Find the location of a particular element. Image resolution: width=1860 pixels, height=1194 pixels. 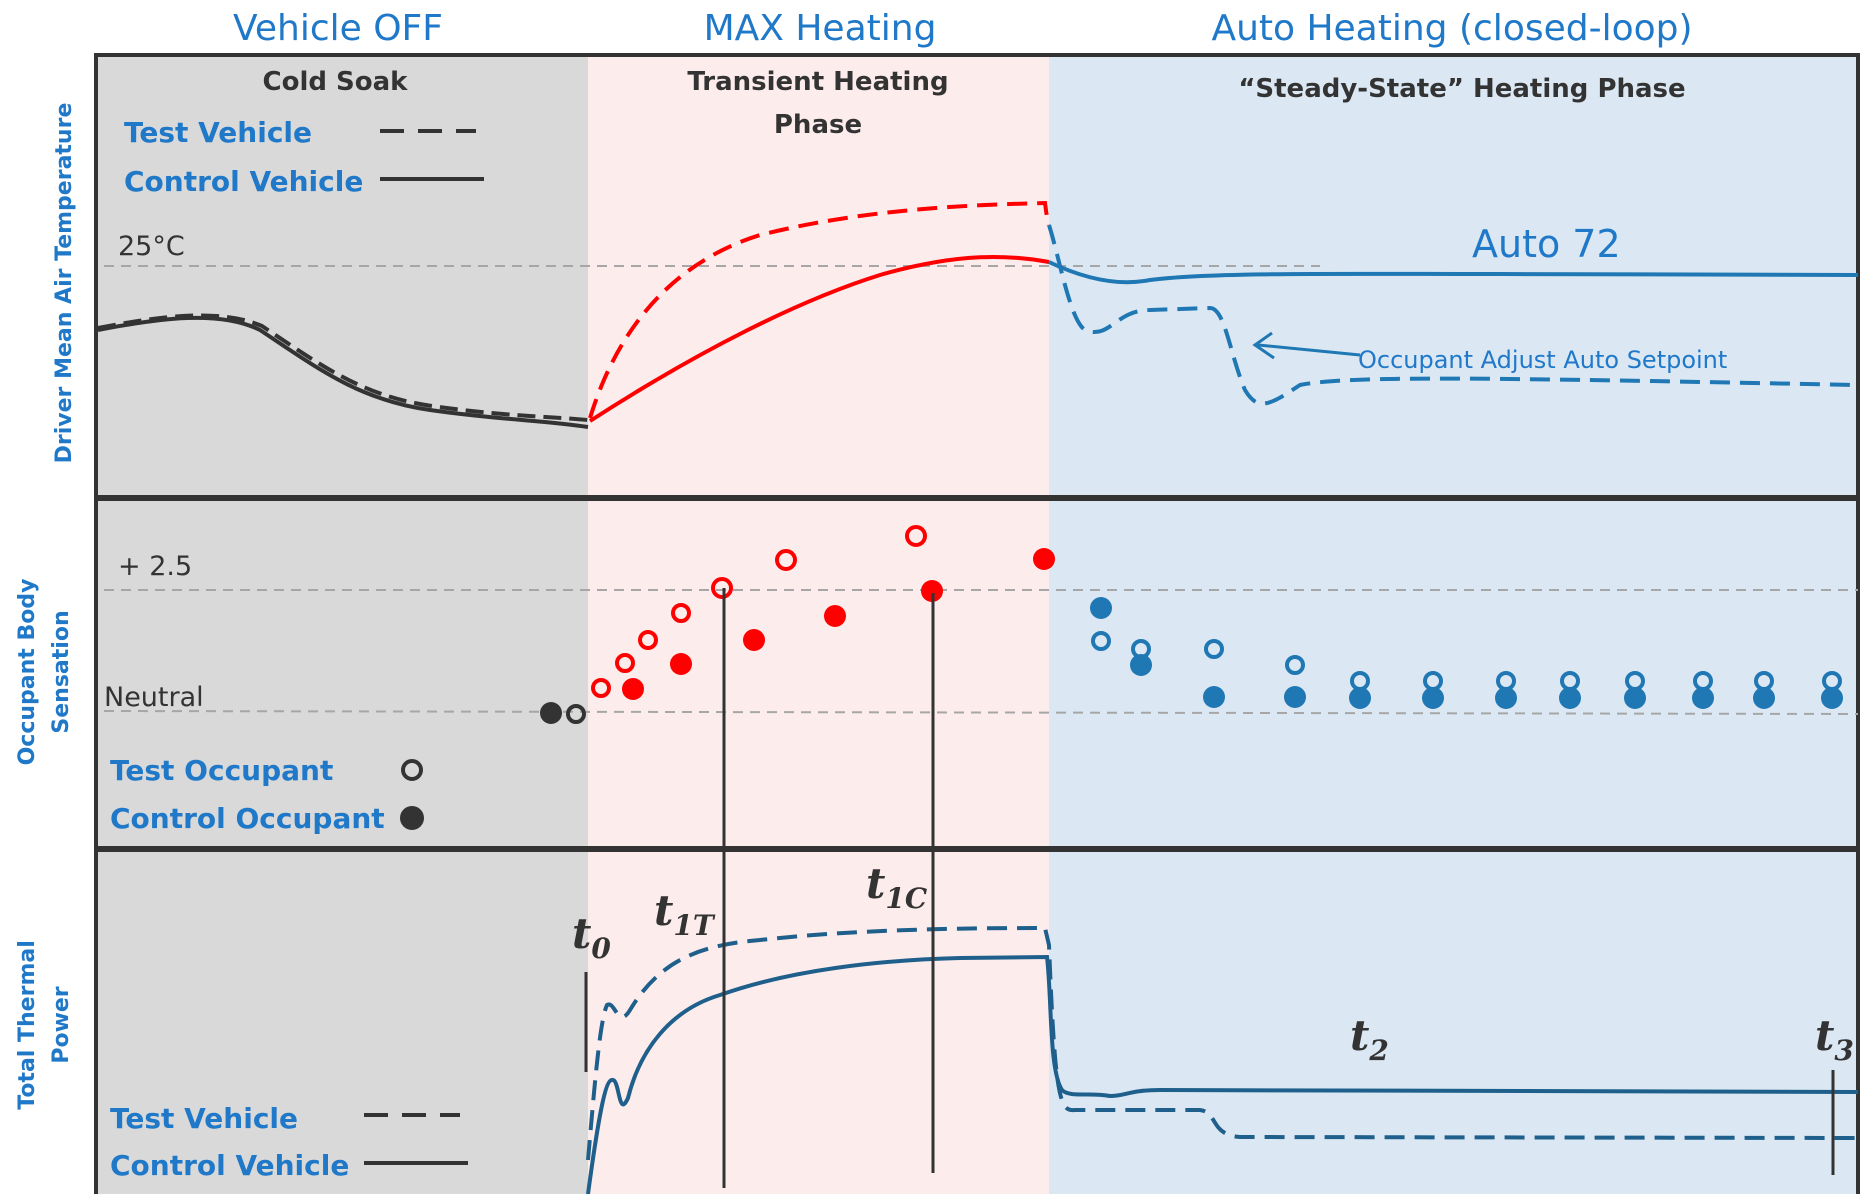

max-heating-test-curve is located at coordinates (819, 309).